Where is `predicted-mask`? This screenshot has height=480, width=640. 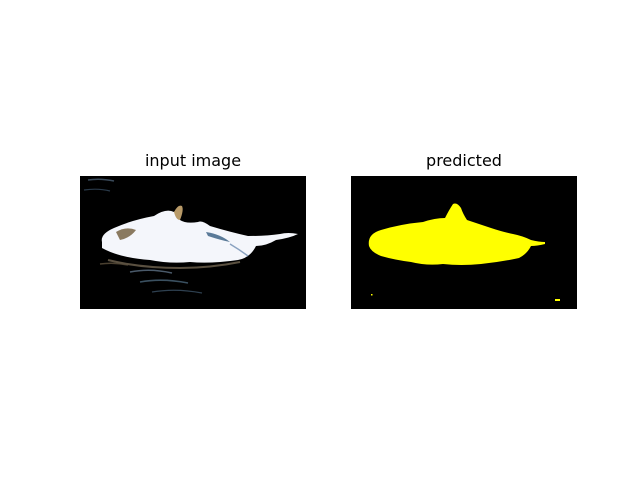 predicted-mask is located at coordinates (464, 242).